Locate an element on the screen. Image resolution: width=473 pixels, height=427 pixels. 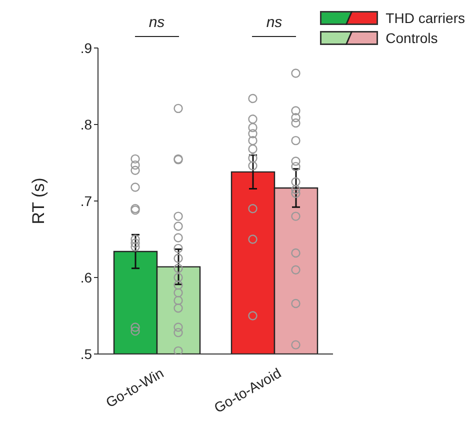
y-tick-label: .5 is located at coordinates (86, 354).